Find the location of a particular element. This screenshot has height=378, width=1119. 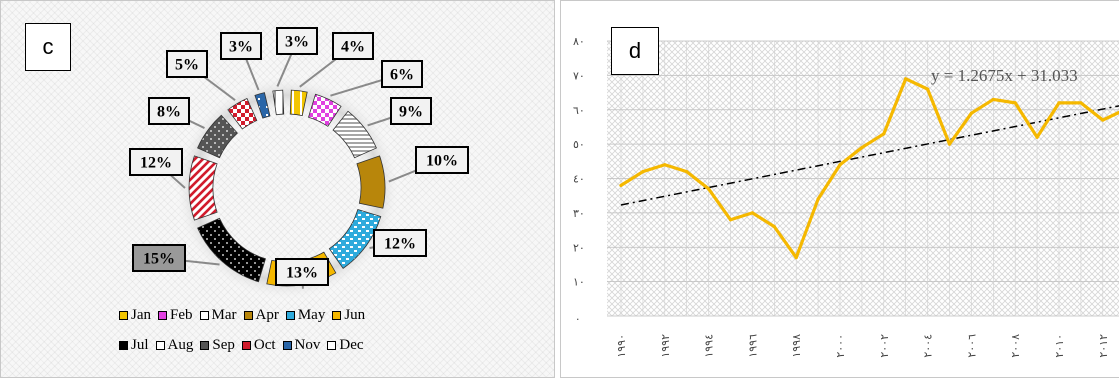

data-label-oct: 5% is located at coordinates (187, 65).